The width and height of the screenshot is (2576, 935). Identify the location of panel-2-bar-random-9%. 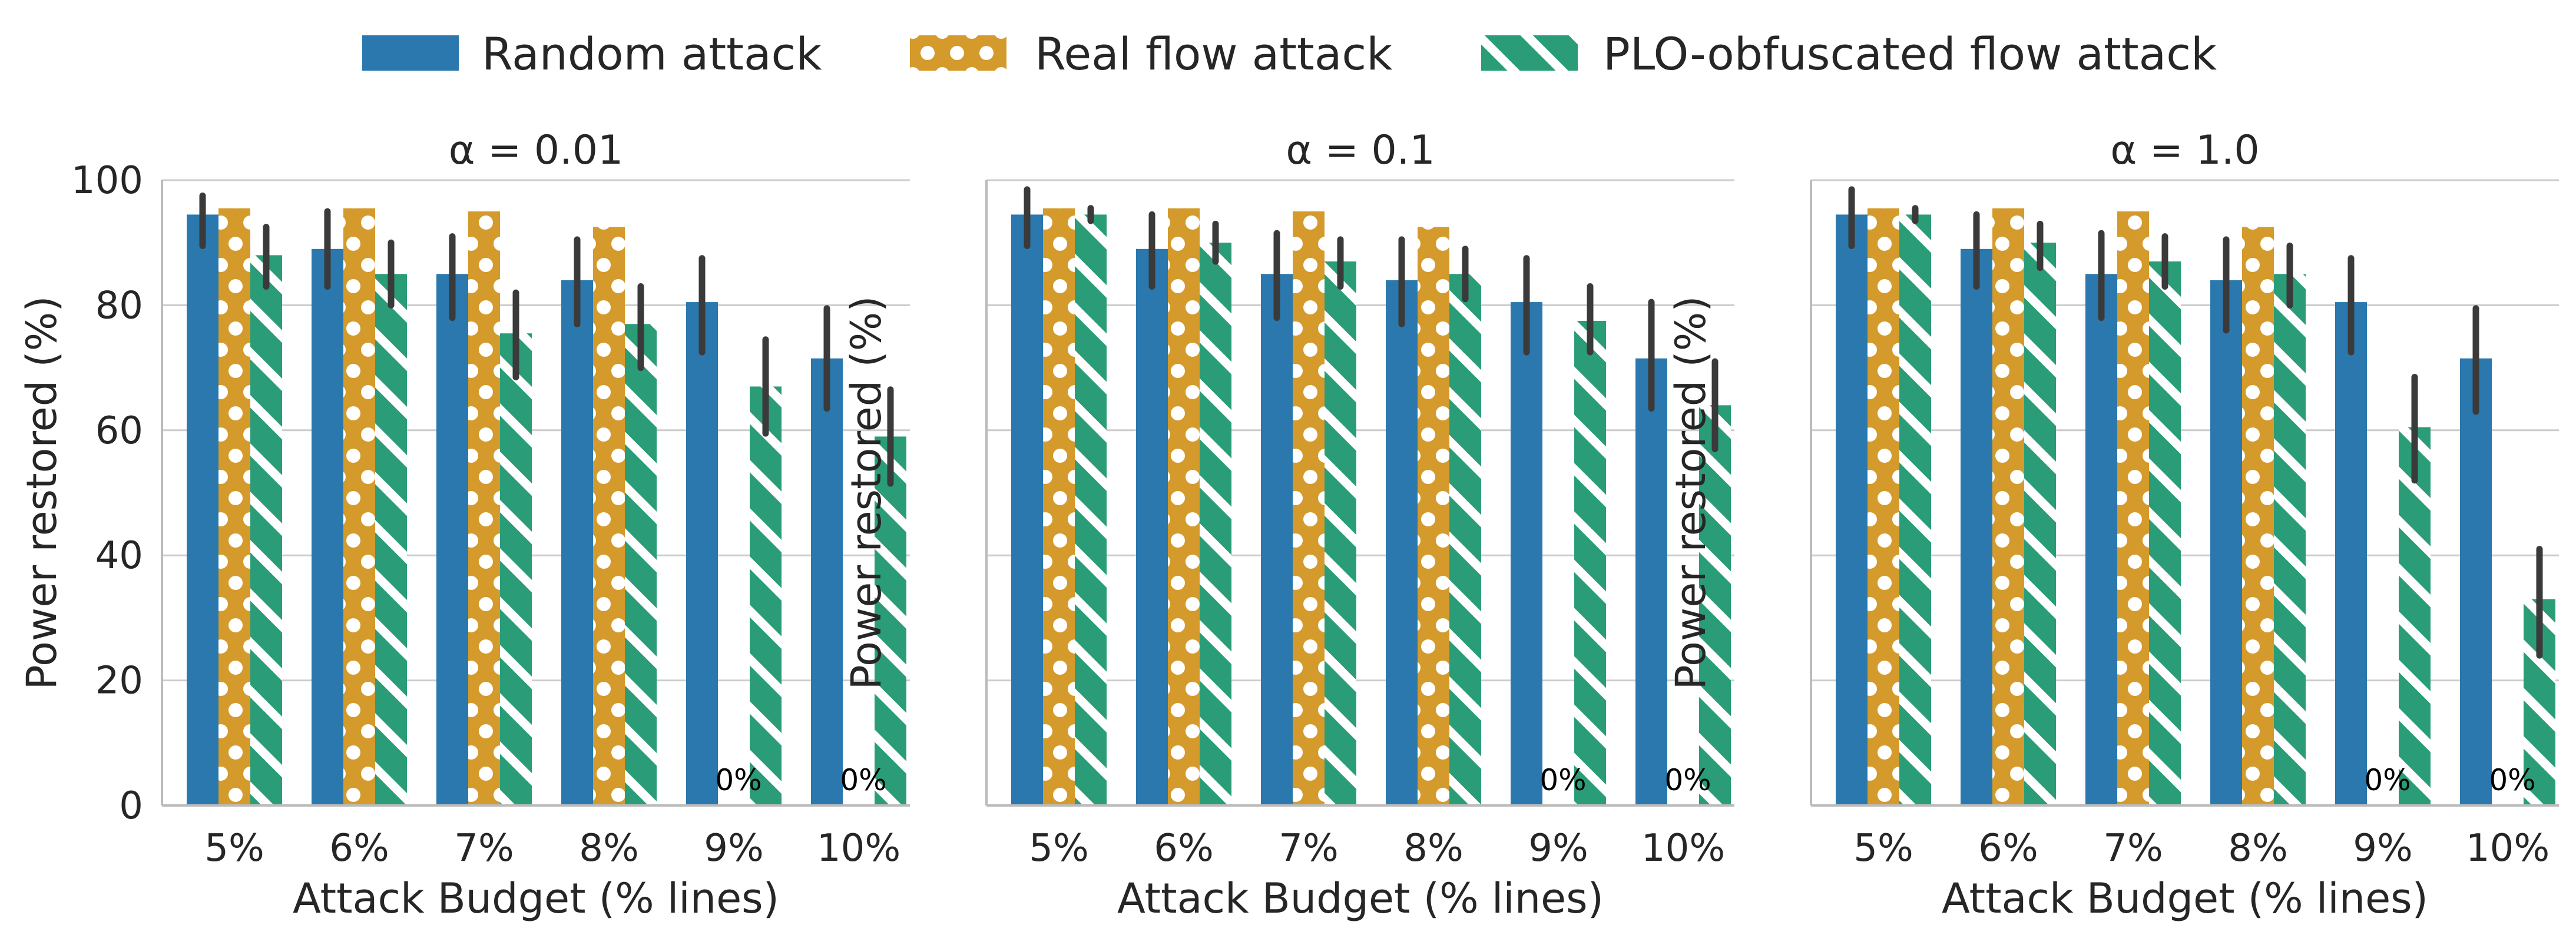
(1526, 553).